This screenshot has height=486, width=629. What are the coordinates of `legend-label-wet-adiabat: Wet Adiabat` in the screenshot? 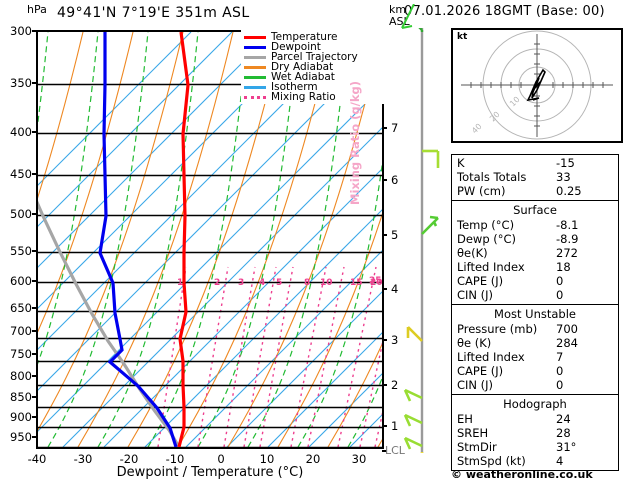 It's located at (303, 77).